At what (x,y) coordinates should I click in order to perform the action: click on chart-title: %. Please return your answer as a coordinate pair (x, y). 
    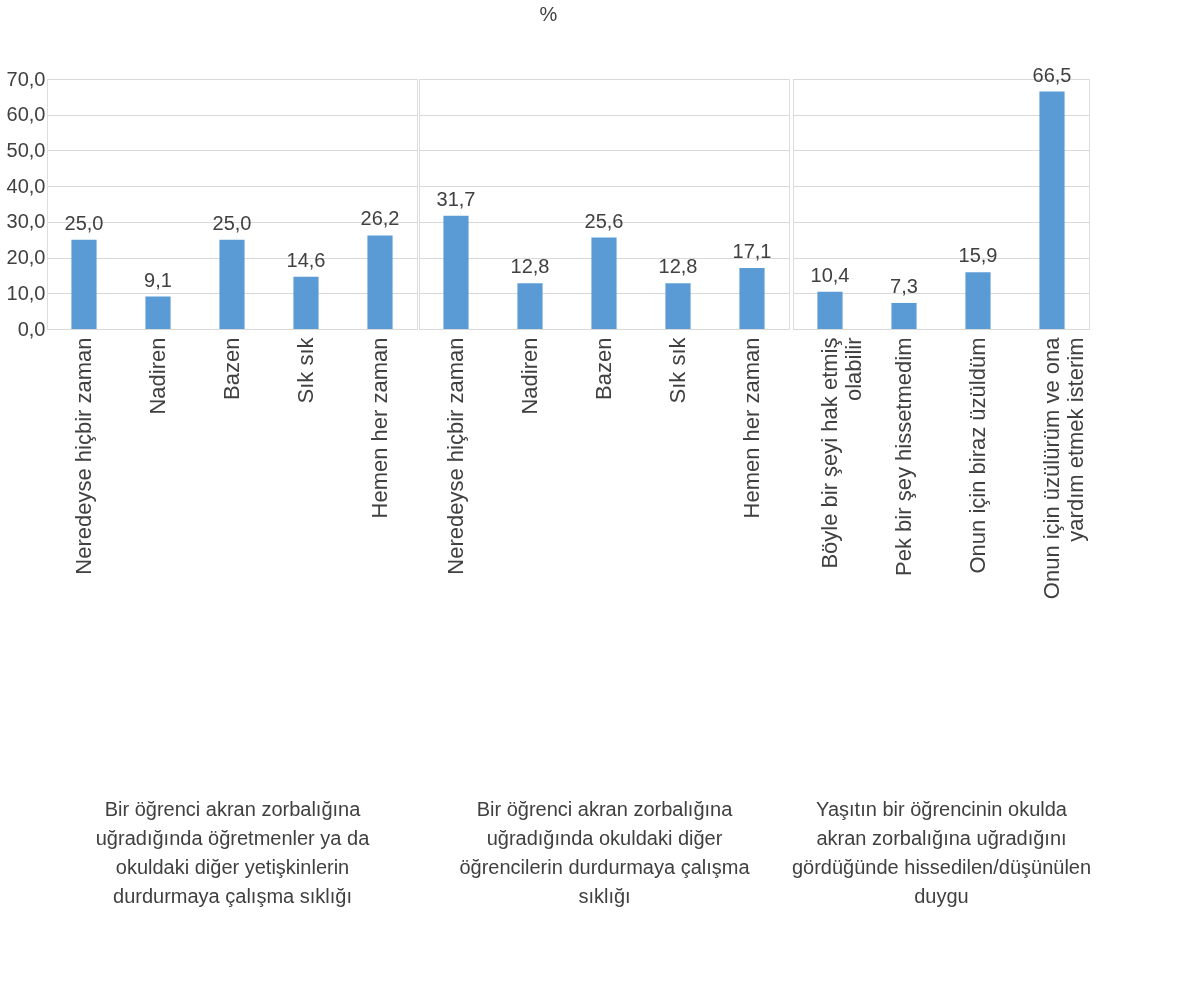
    Looking at the image, I should click on (548, 14).